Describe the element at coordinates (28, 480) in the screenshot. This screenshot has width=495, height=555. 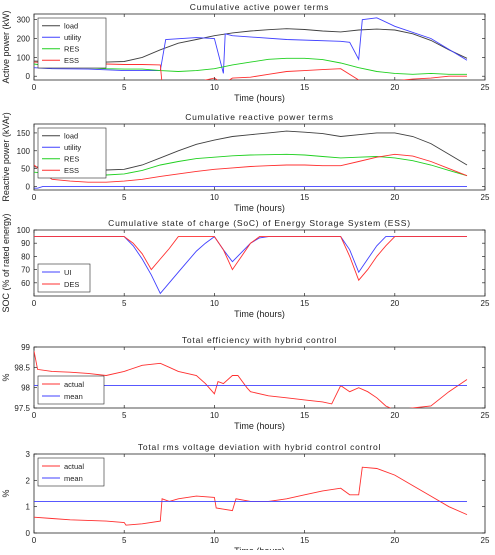
I see `y-tick-label: 2` at that location.